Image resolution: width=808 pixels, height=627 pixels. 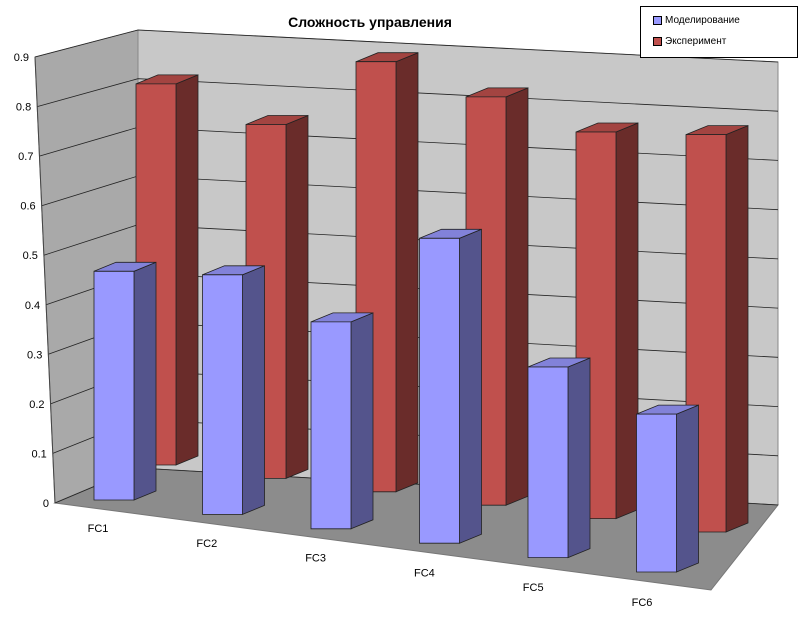 What do you see at coordinates (21, 58) in the screenshot?
I see `y-tick-label: 0.9` at bounding box center [21, 58].